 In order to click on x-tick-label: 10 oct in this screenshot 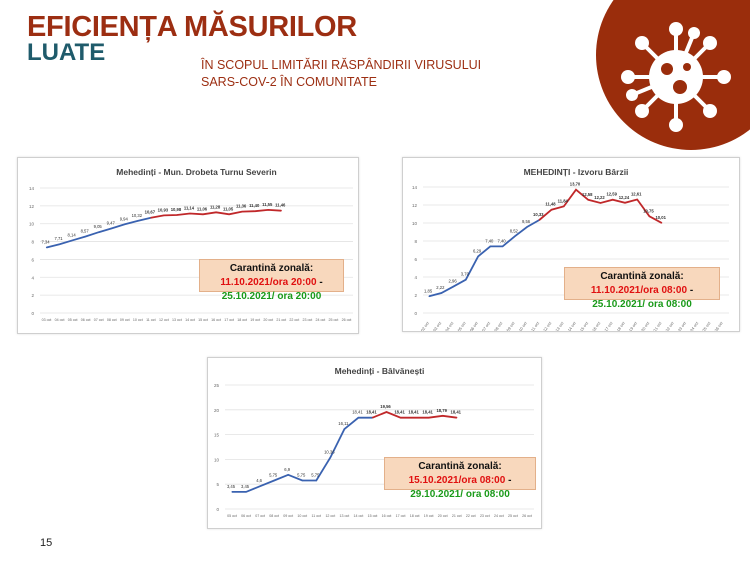, I will do `click(302, 516)`.